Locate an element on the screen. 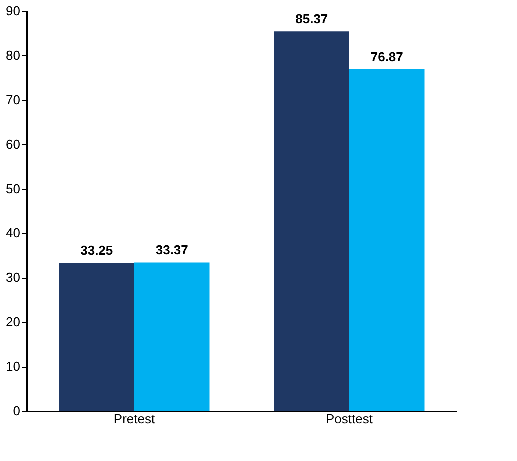  y-tick-label: 10 is located at coordinates (13, 366).